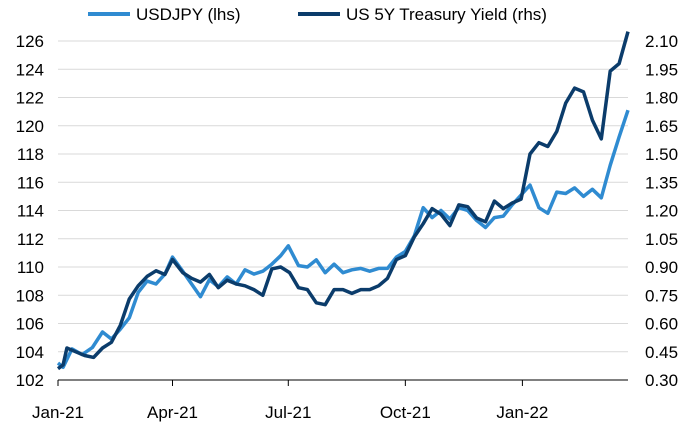  What do you see at coordinates (30, 182) in the screenshot?
I see `left-tick-label: 116` at bounding box center [30, 182].